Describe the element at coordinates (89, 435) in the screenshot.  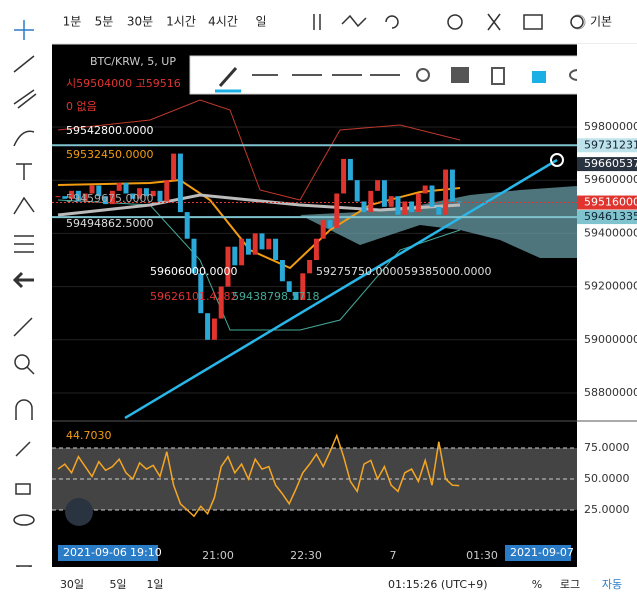
I see `rsi-value: 44.7030` at that location.